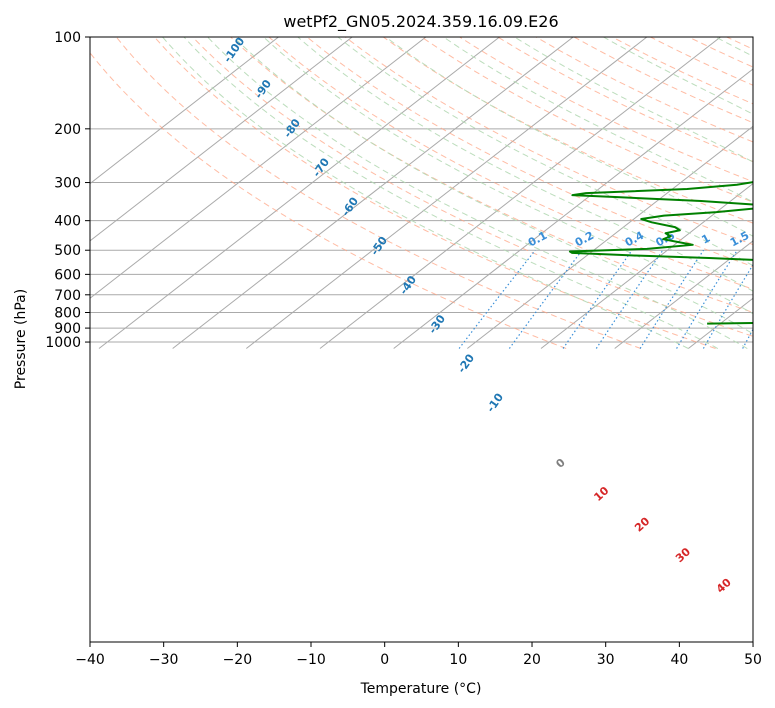 Image resolution: width=775 pixels, height=708 pixels. What do you see at coordinates (67, 38) in the screenshot?
I see `y-tick-label: 100` at bounding box center [67, 38].